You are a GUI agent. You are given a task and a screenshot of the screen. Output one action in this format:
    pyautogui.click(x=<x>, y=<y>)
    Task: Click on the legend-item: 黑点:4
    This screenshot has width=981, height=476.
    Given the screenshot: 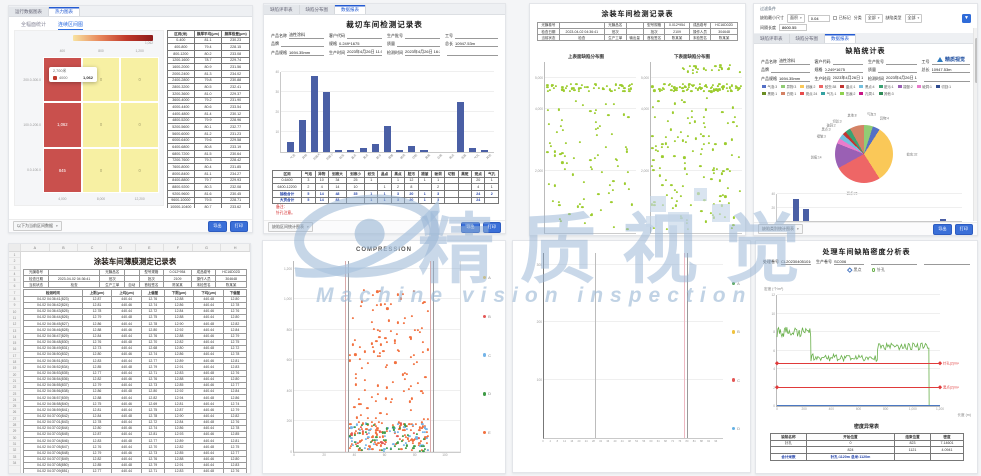 What is the action you would take?
    pyautogui.click(x=867, y=86)
    